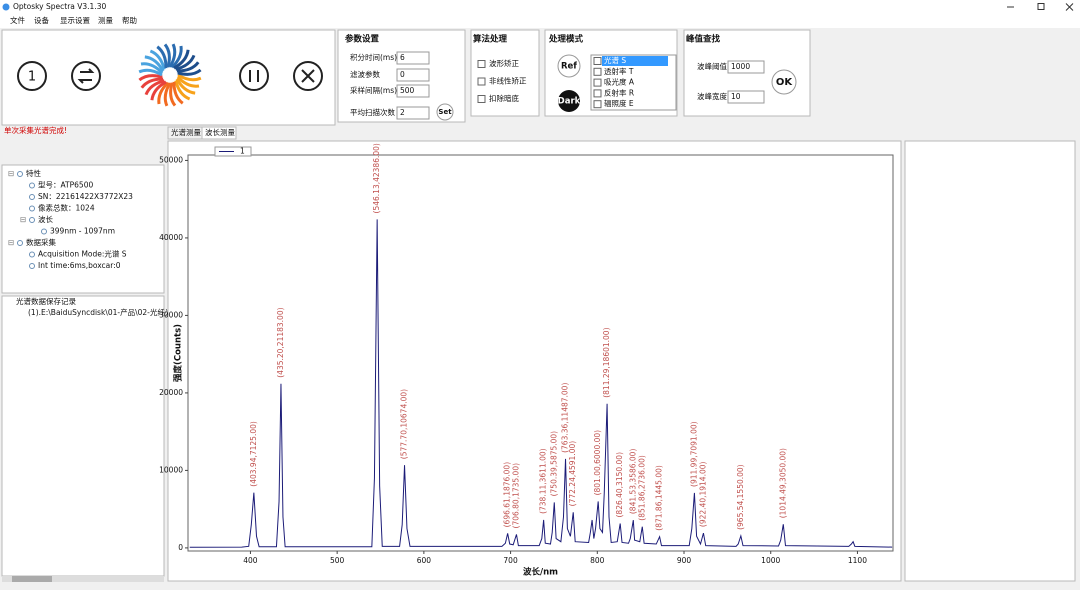 The width and height of the screenshot is (1080, 590). I want to click on peak-label: (696.61,1876.00), so click(507, 495).